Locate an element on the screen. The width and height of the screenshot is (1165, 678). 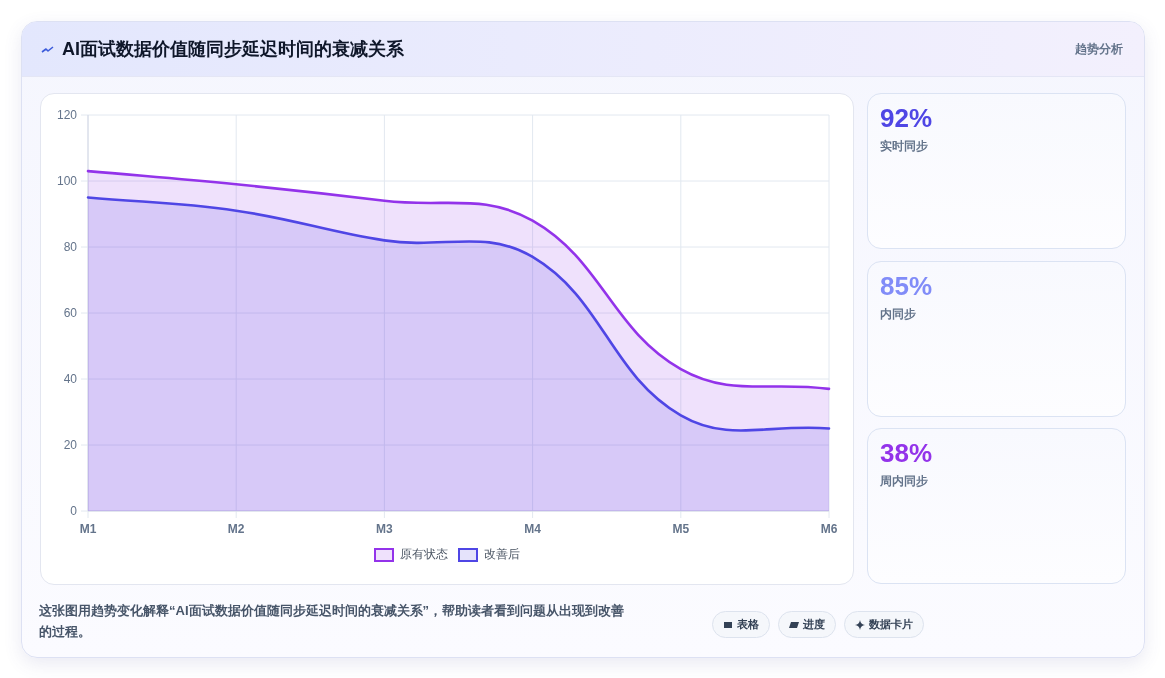
x-tick-label: M6 is located at coordinates (829, 529).